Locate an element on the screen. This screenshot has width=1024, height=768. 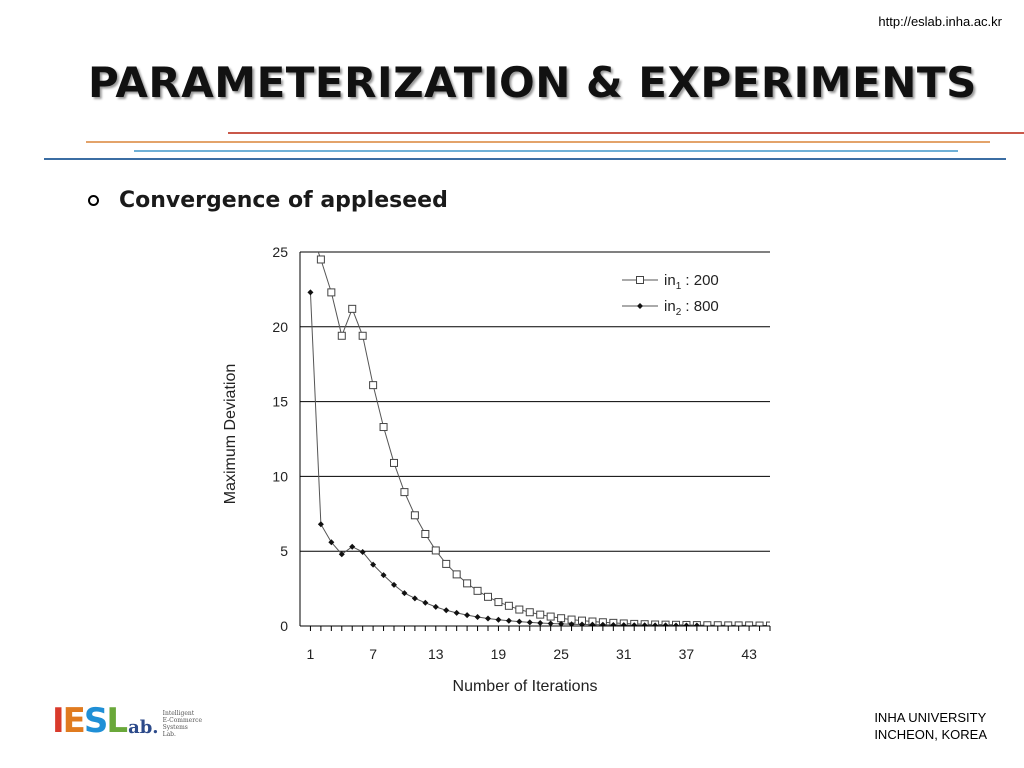
x-tick-label: 13 is located at coordinates (436, 654).